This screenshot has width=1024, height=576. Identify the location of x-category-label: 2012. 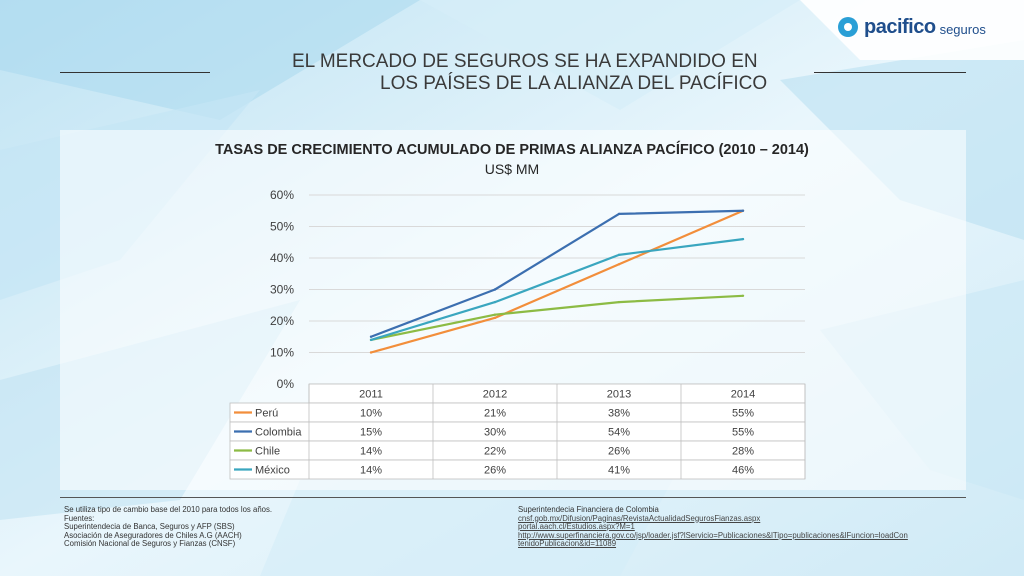
(495, 395).